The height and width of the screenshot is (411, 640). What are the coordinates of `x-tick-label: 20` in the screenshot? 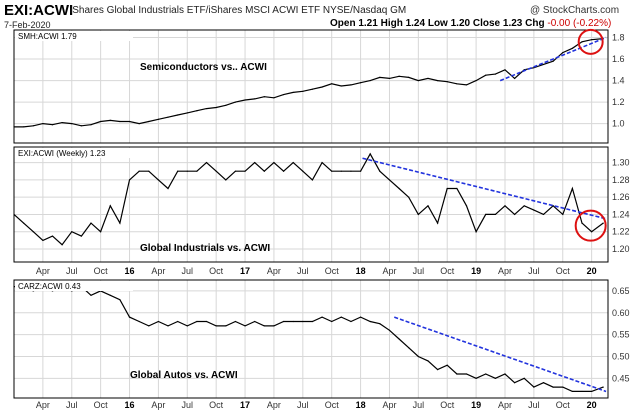 It's located at (592, 405).